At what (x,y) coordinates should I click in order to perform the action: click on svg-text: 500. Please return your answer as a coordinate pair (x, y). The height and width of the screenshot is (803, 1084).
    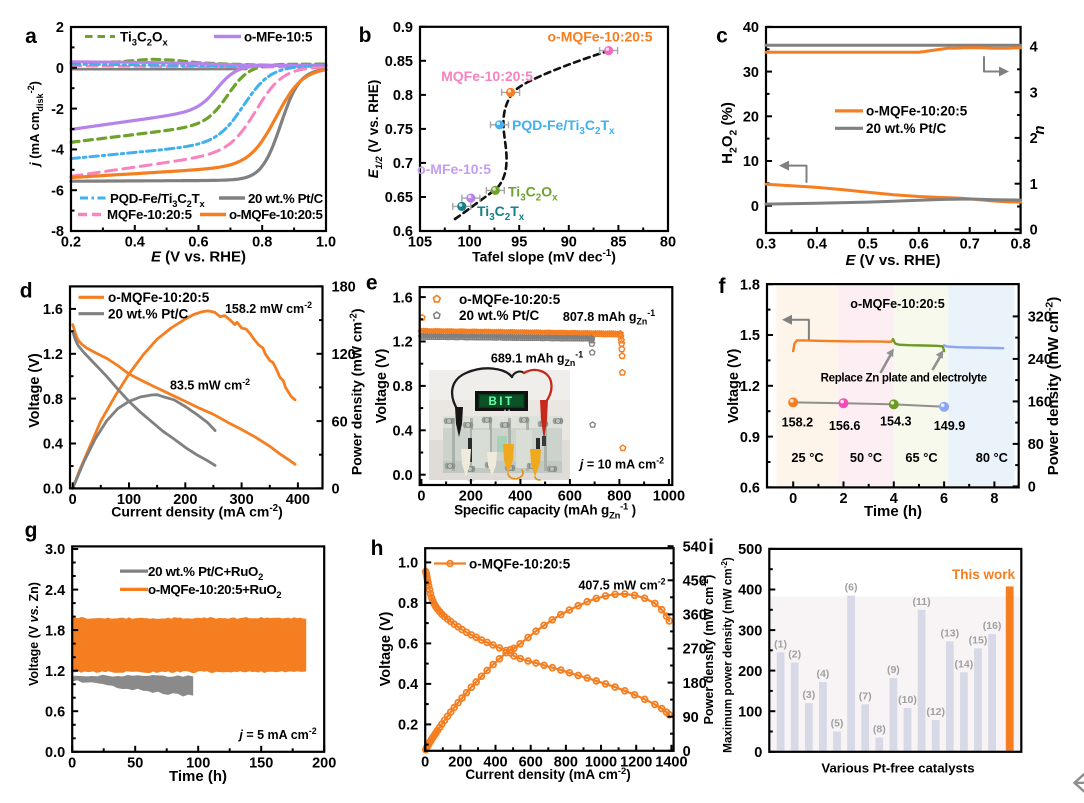
    Looking at the image, I should click on (750, 550).